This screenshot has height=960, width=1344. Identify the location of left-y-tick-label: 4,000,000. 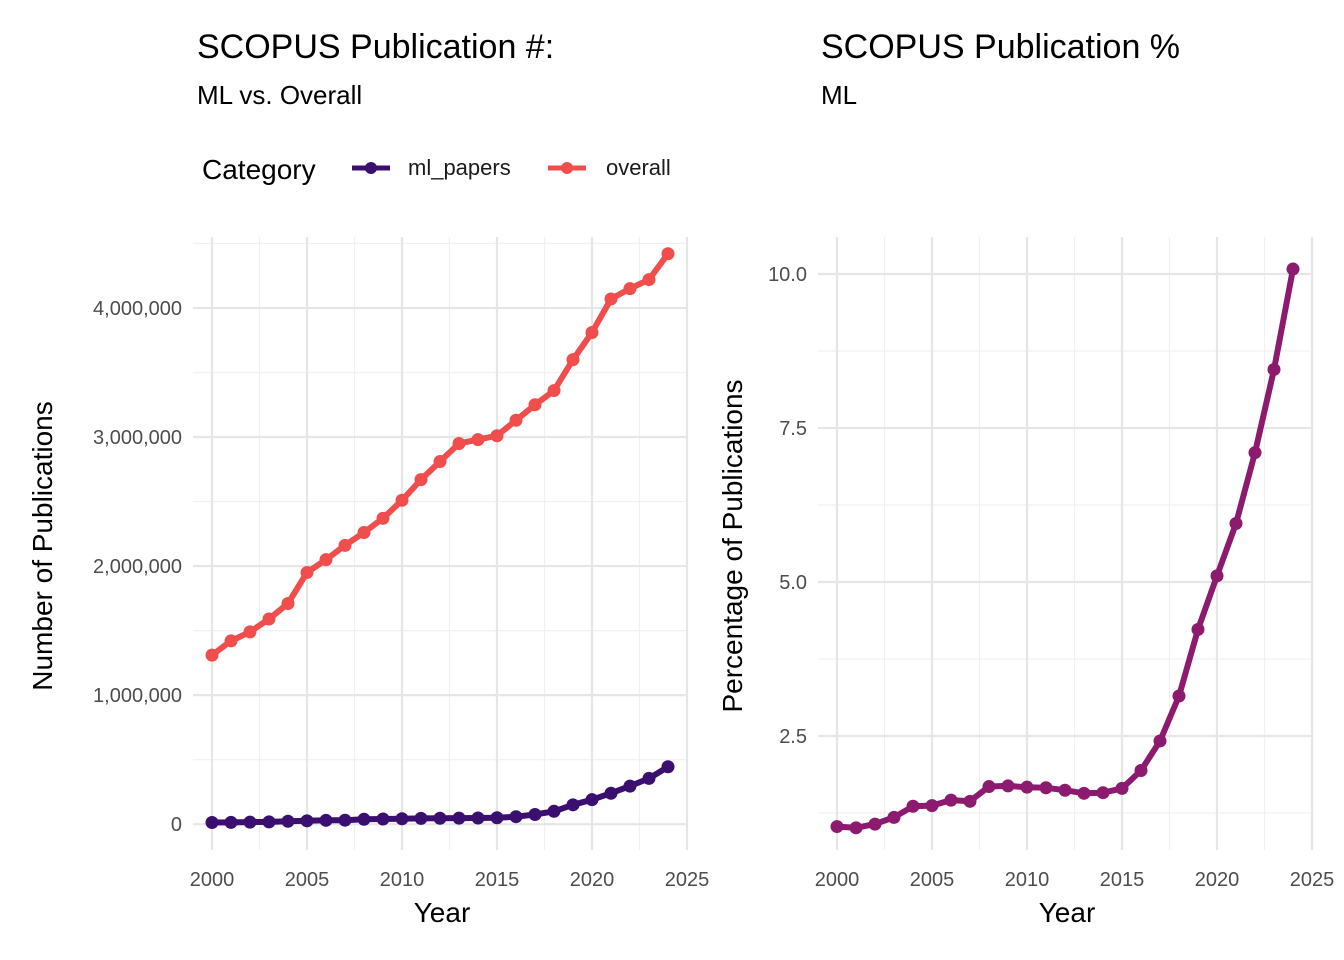
(137, 309).